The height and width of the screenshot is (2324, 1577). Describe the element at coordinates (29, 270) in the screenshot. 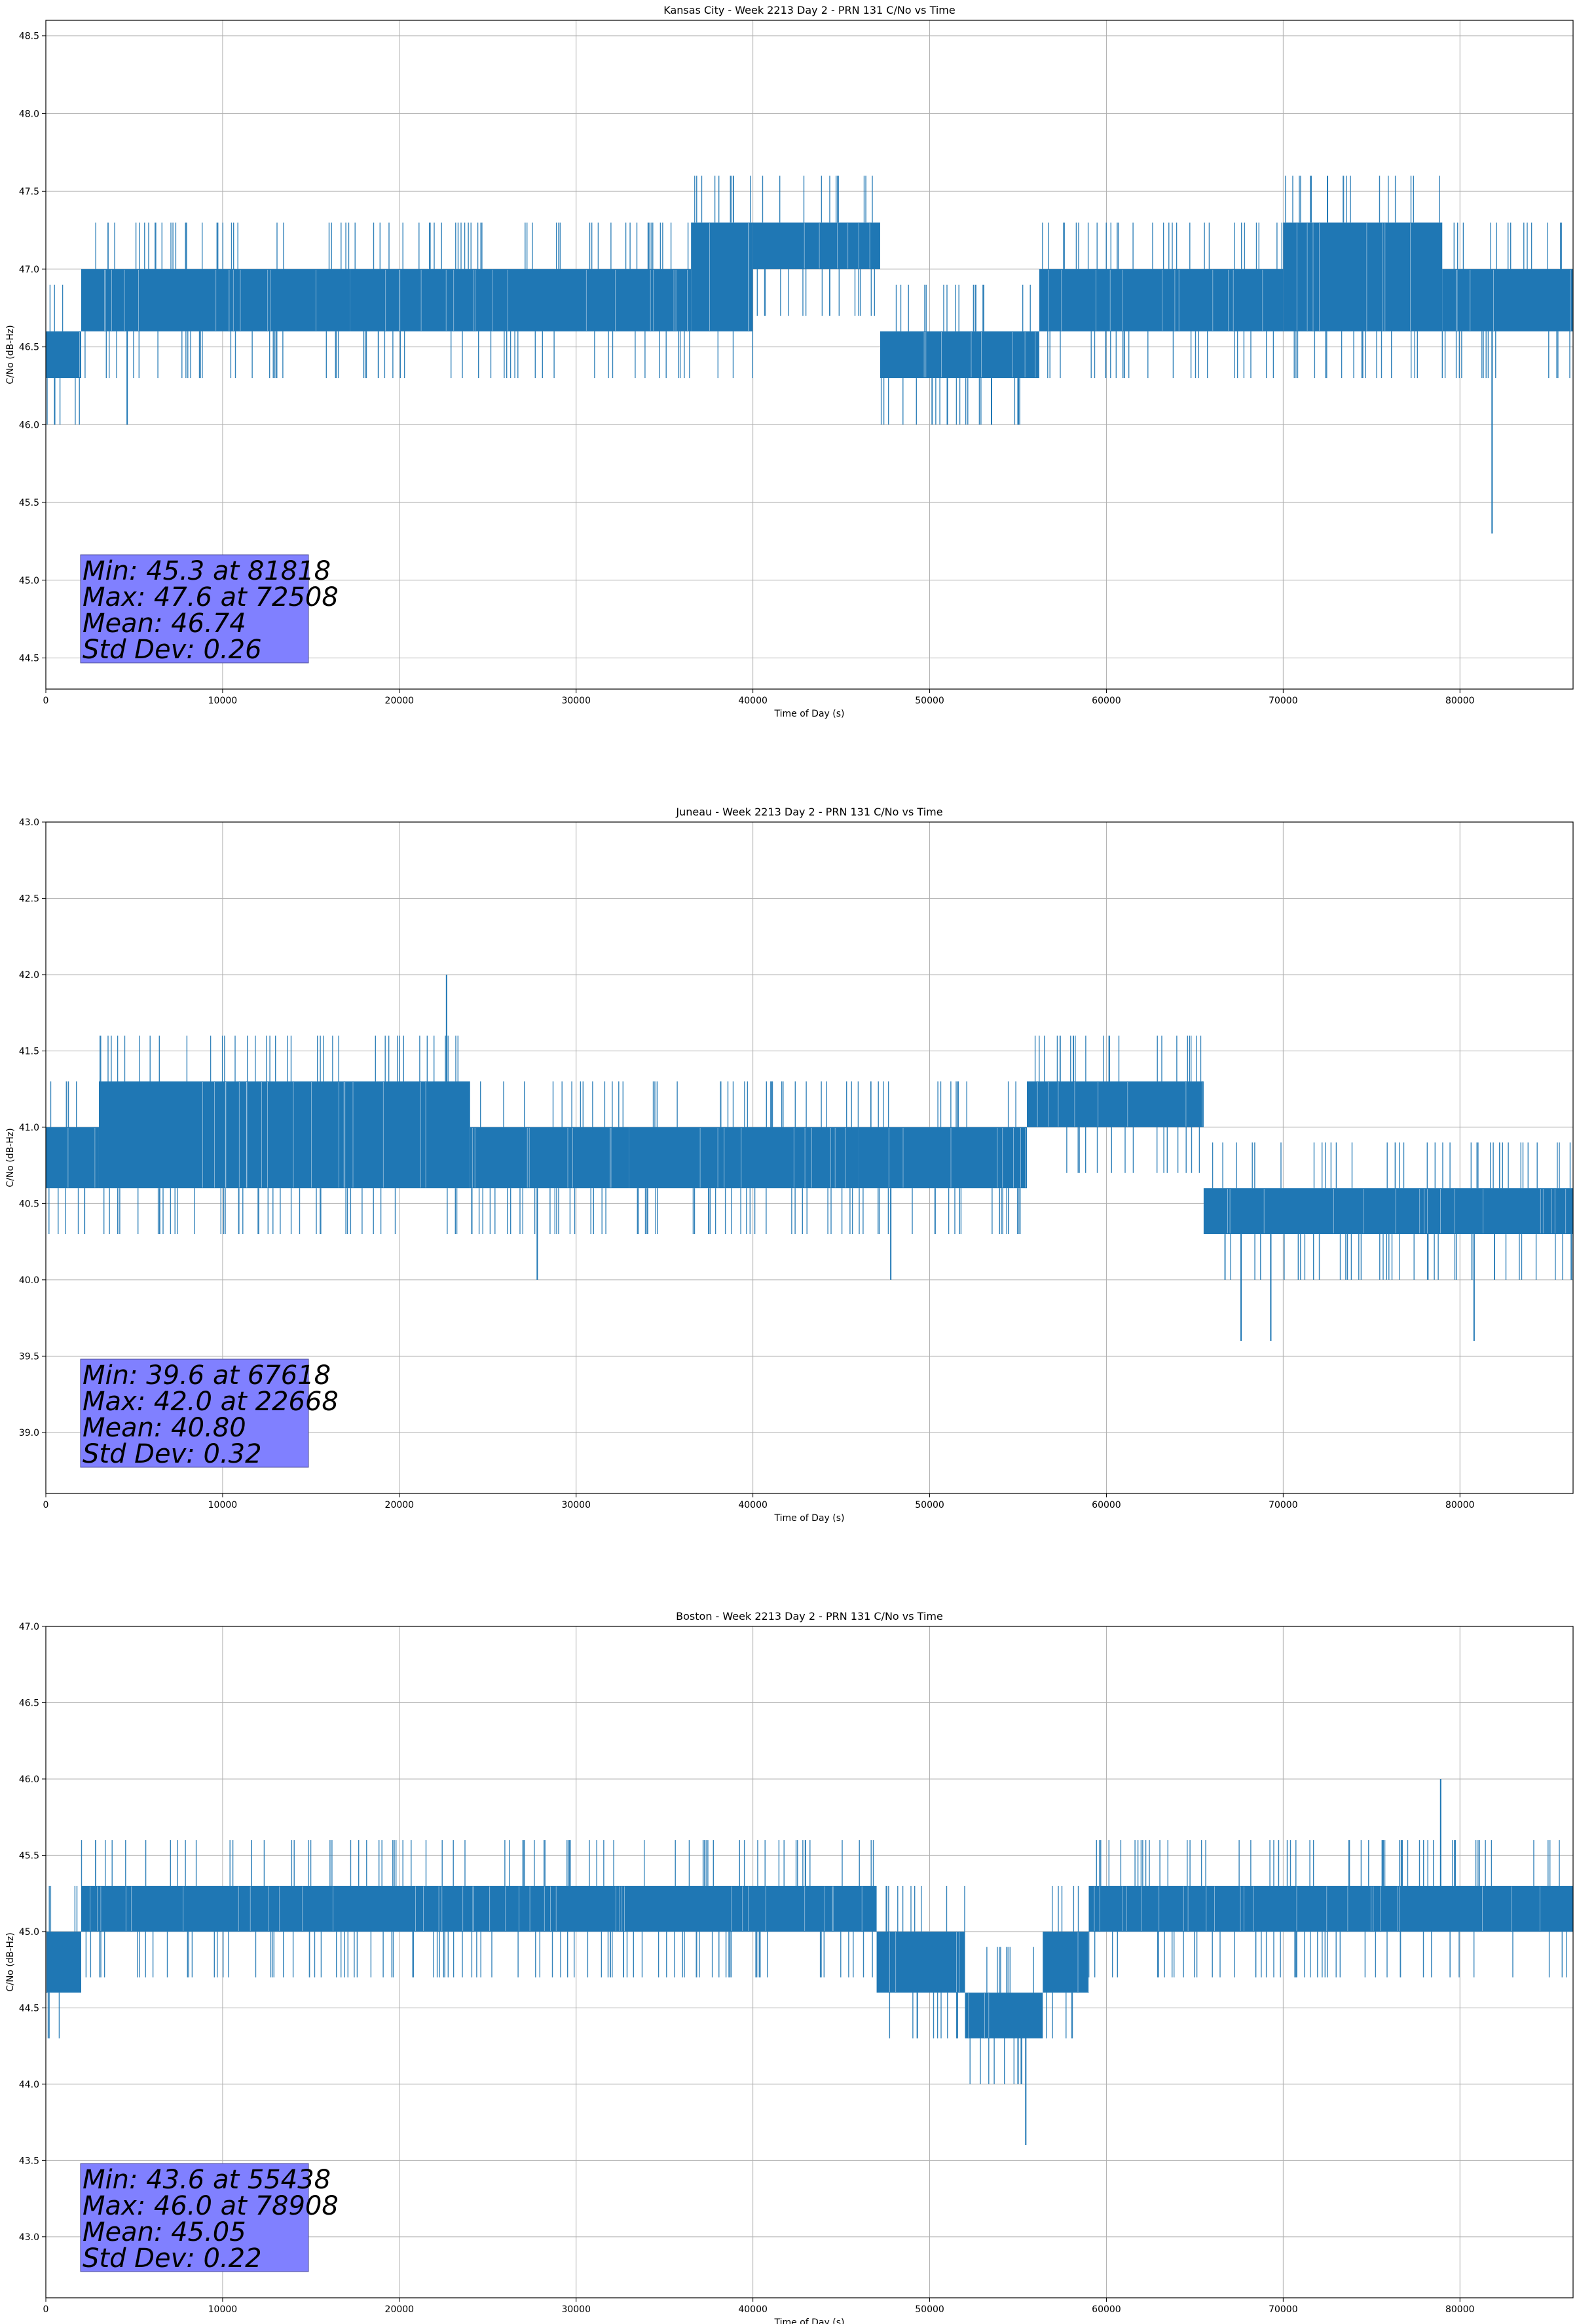

I see `y-tick-label-5: 47.0` at that location.